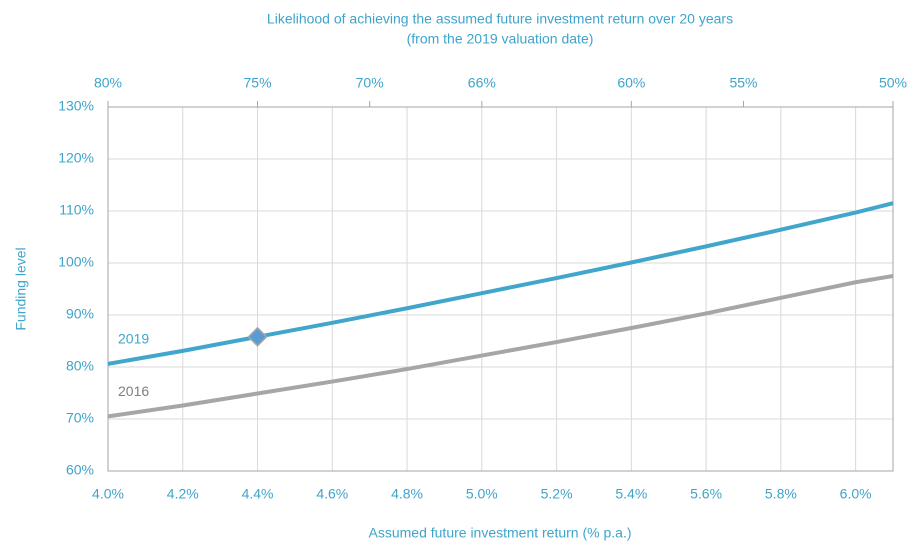 The width and height of the screenshot is (912, 545). I want to click on series-label: 2016, so click(133, 391).